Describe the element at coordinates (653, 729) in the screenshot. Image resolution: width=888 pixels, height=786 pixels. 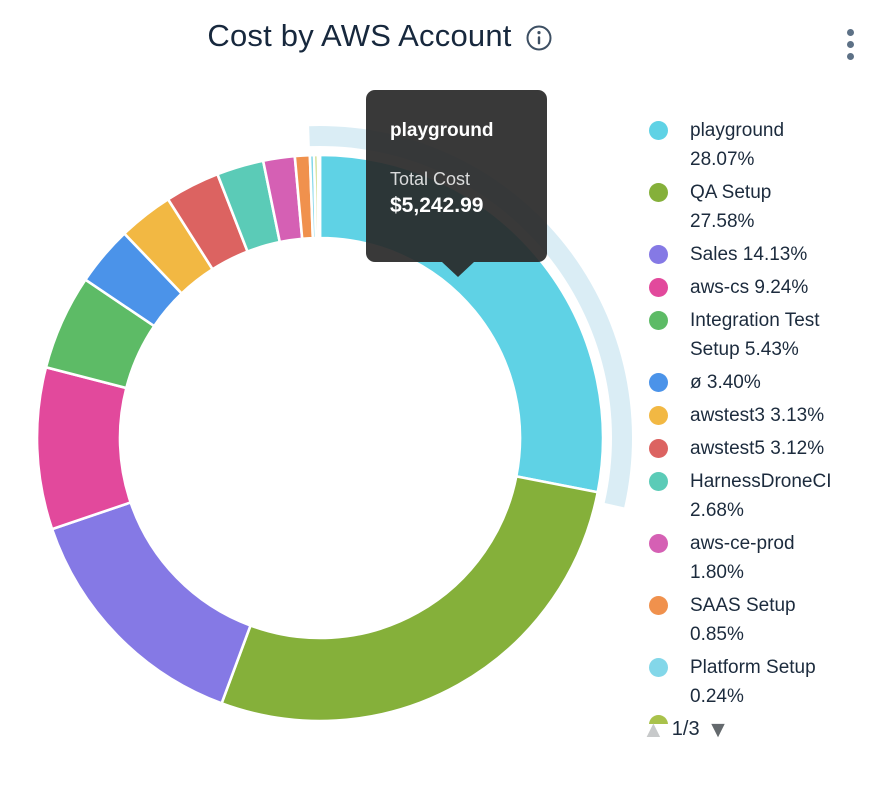
I see `page-up-icon: ▲` at that location.